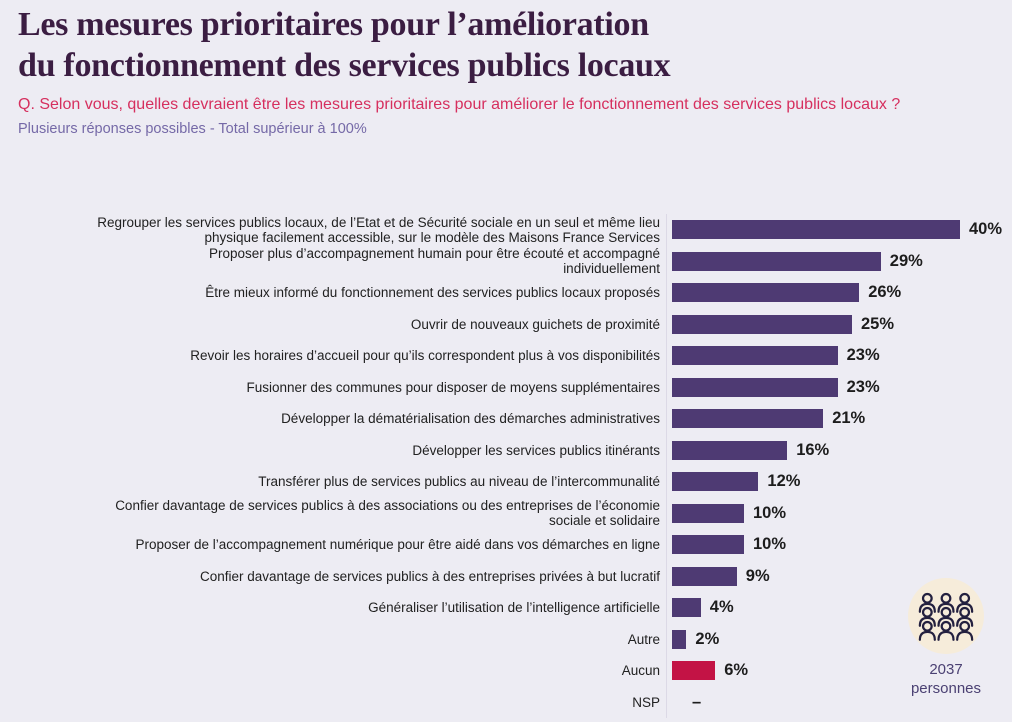 Image resolution: width=1012 pixels, height=722 pixels. I want to click on sample-count: 2037, so click(946, 669).